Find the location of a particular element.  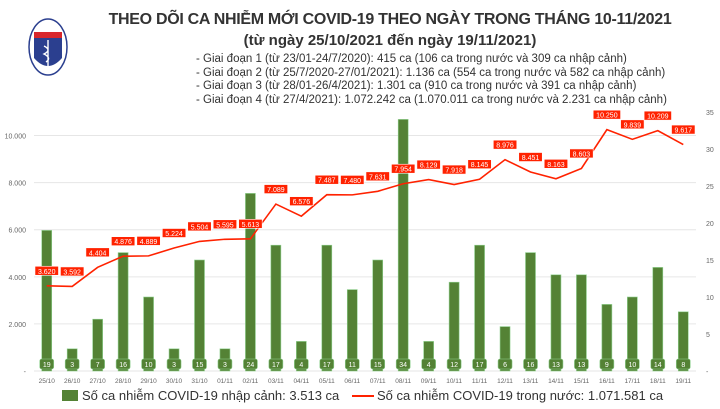

line-data-label: 10.209 is located at coordinates (658, 117).